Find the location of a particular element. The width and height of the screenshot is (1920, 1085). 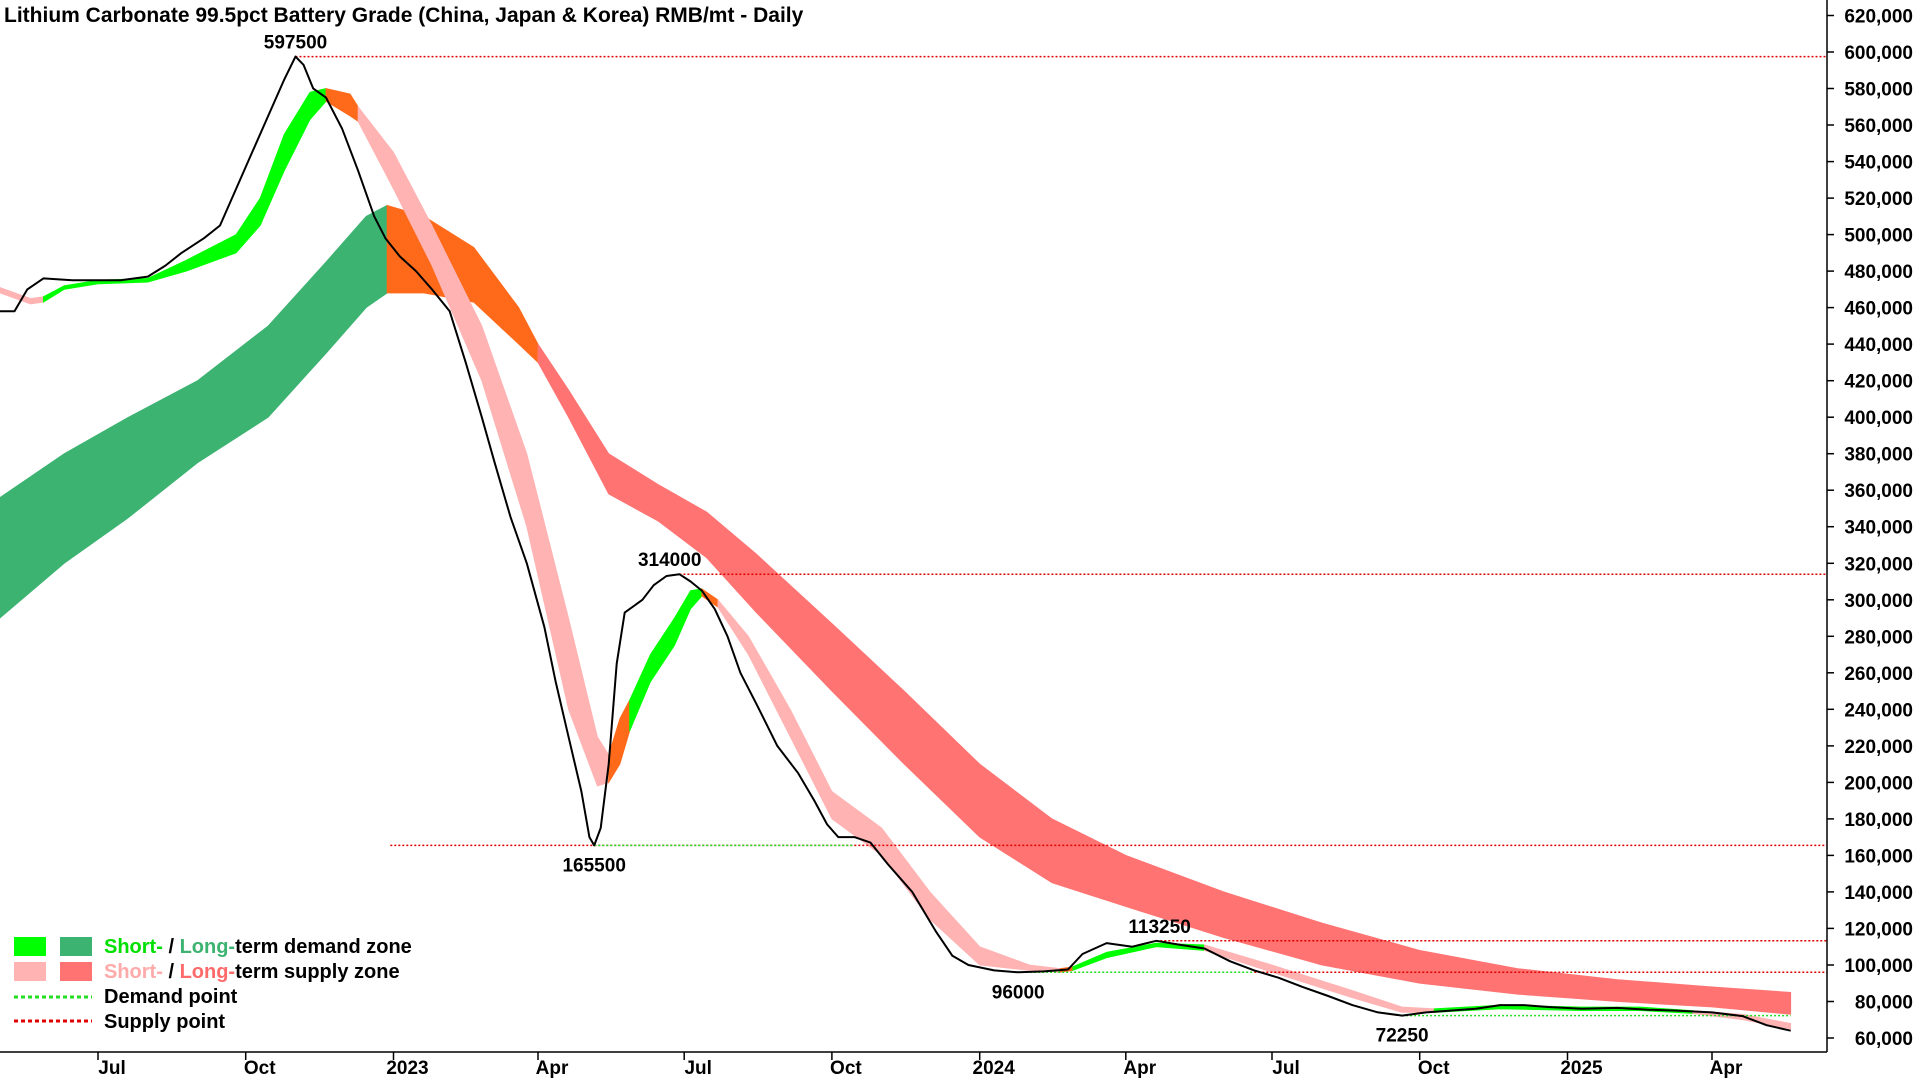

x-ticks: Jul Oct 2023 Apr Jul Oct 2024 Apr Jul Oct 2025 Apr is located at coordinates (920, 1065).